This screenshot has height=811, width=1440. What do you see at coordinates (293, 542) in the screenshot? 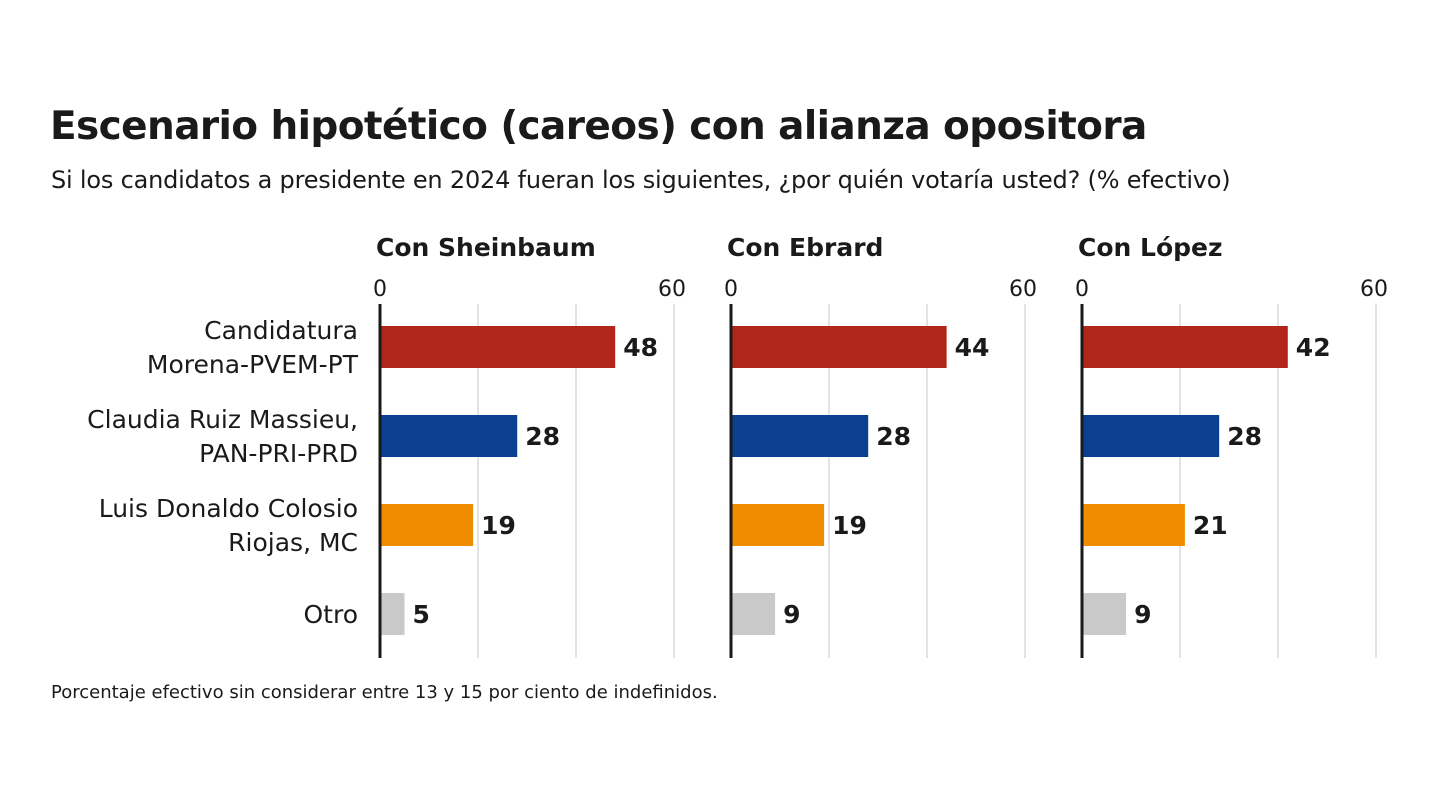
I see `category-label: Riojas, MC` at bounding box center [293, 542].